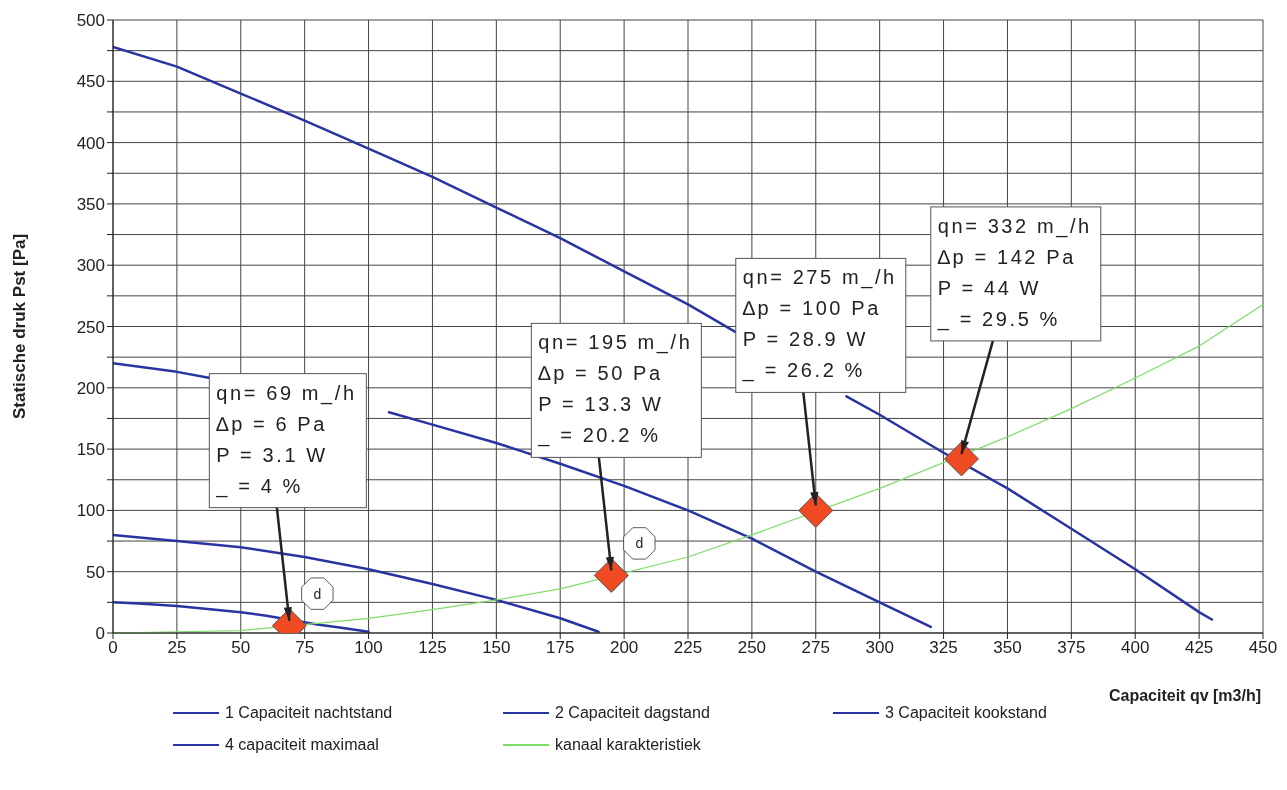 The image size is (1287, 790). I want to click on line-series, so click(356, 583).